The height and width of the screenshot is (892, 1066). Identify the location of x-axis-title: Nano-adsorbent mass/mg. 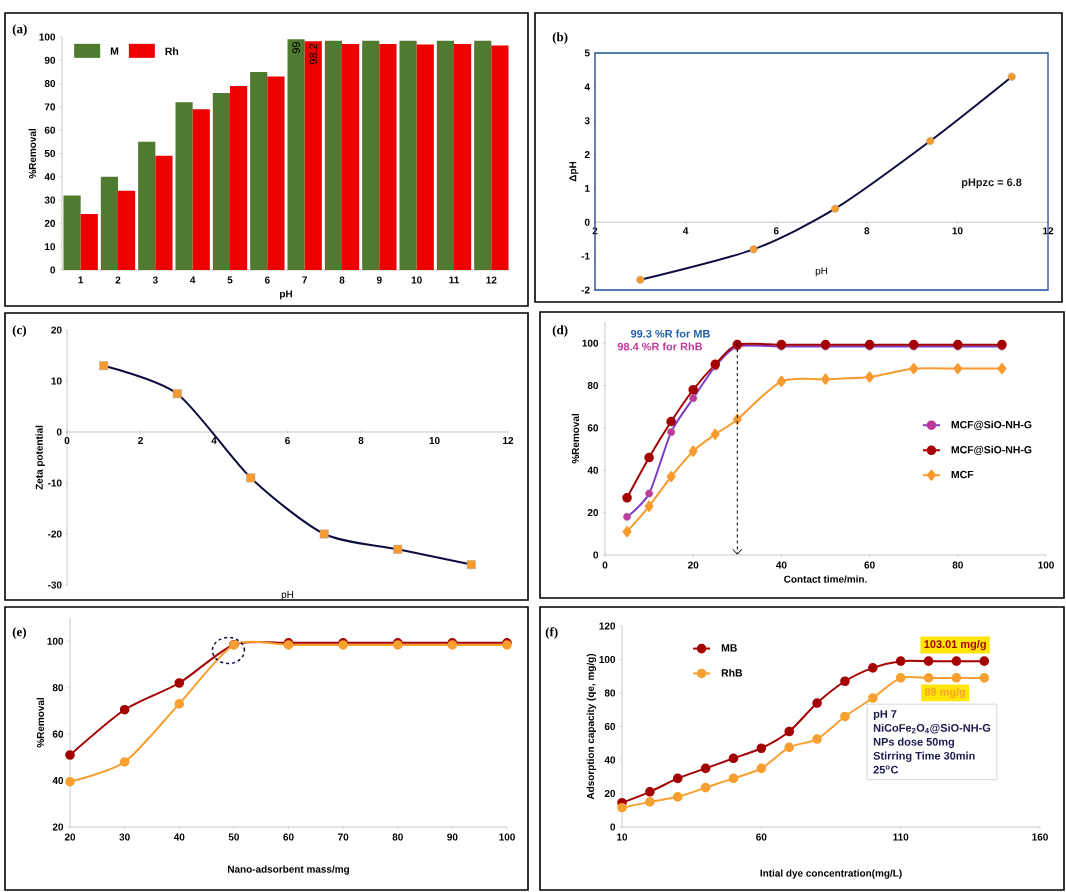
(288, 870).